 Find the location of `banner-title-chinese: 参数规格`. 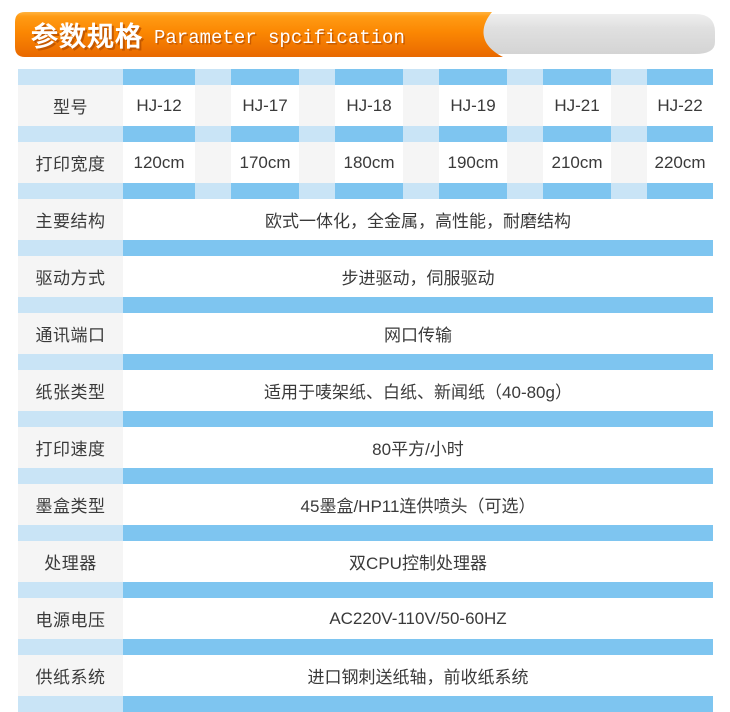

banner-title-chinese: 参数规格 is located at coordinates (87, 37).